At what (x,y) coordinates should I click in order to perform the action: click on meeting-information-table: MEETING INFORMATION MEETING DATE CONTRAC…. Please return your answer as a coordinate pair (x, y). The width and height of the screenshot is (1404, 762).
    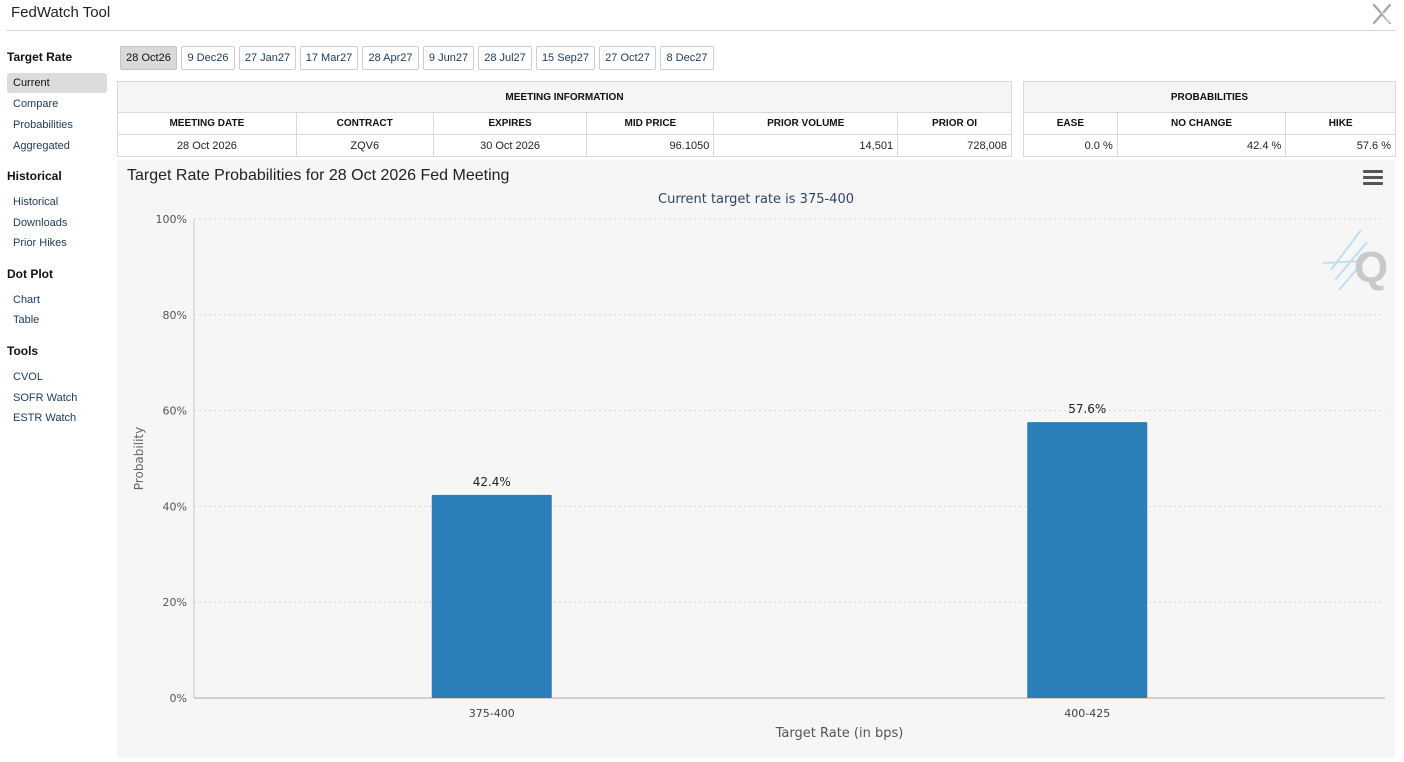
    Looking at the image, I should click on (564, 119).